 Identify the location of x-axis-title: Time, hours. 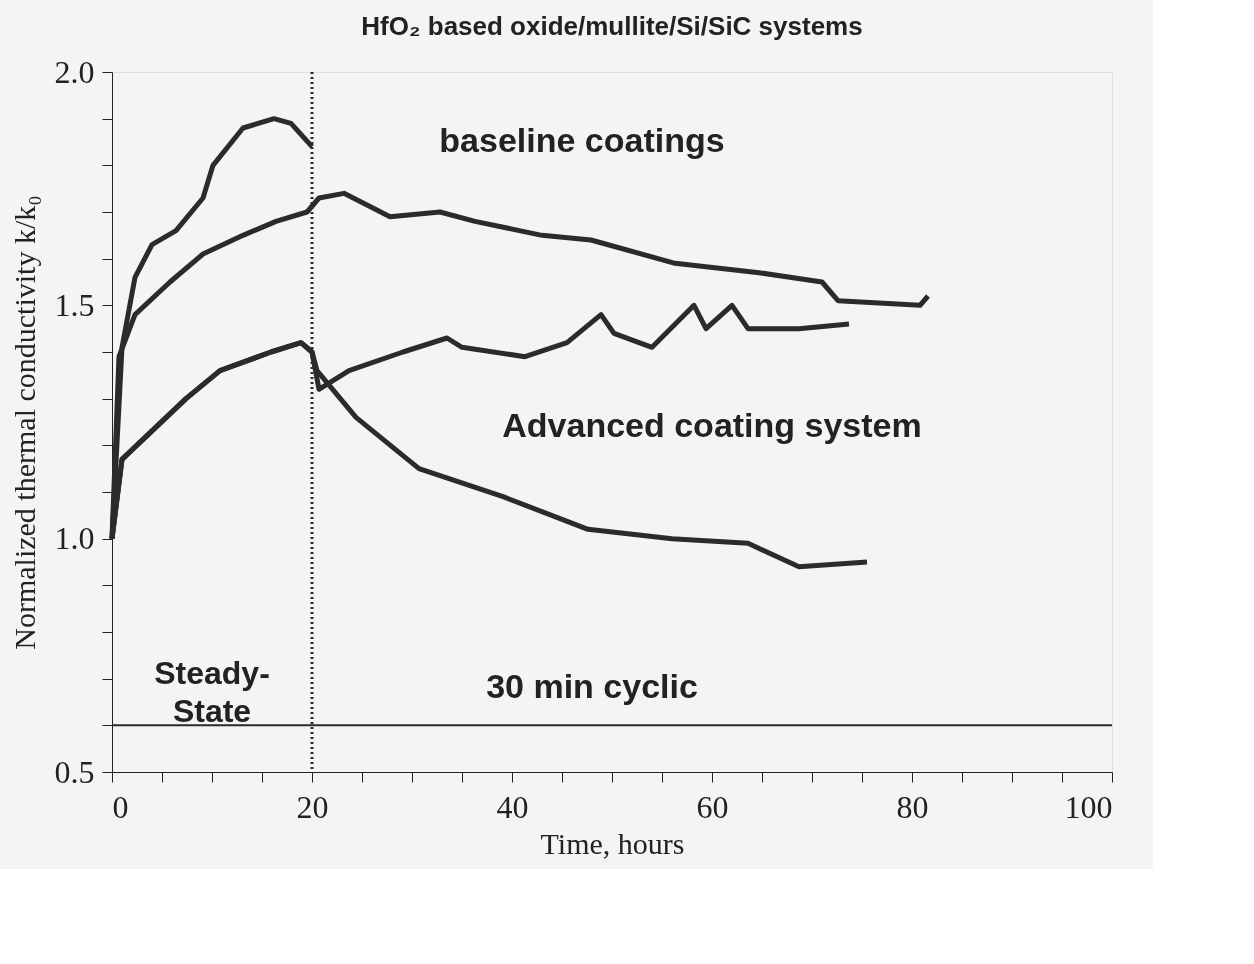
(612, 843).